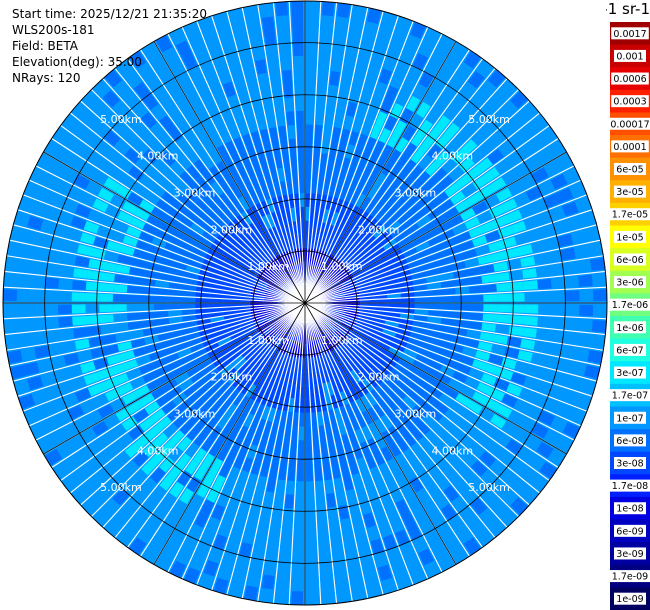 This screenshot has height=610, width=650. What do you see at coordinates (630, 214) in the screenshot?
I see `colorbar-tick-bg` at bounding box center [630, 214].